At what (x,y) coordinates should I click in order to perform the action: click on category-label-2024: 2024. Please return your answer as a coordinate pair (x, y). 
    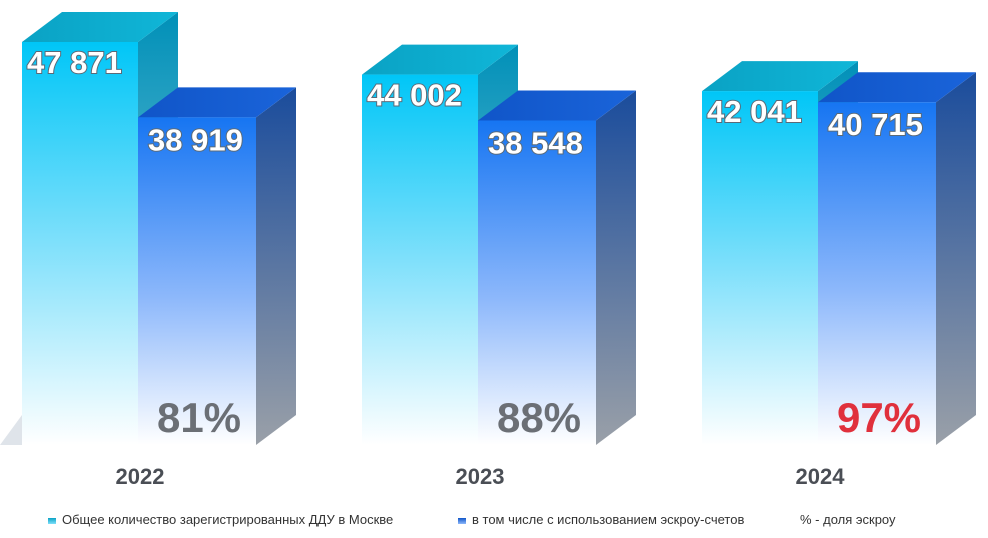
    Looking at the image, I should click on (821, 476).